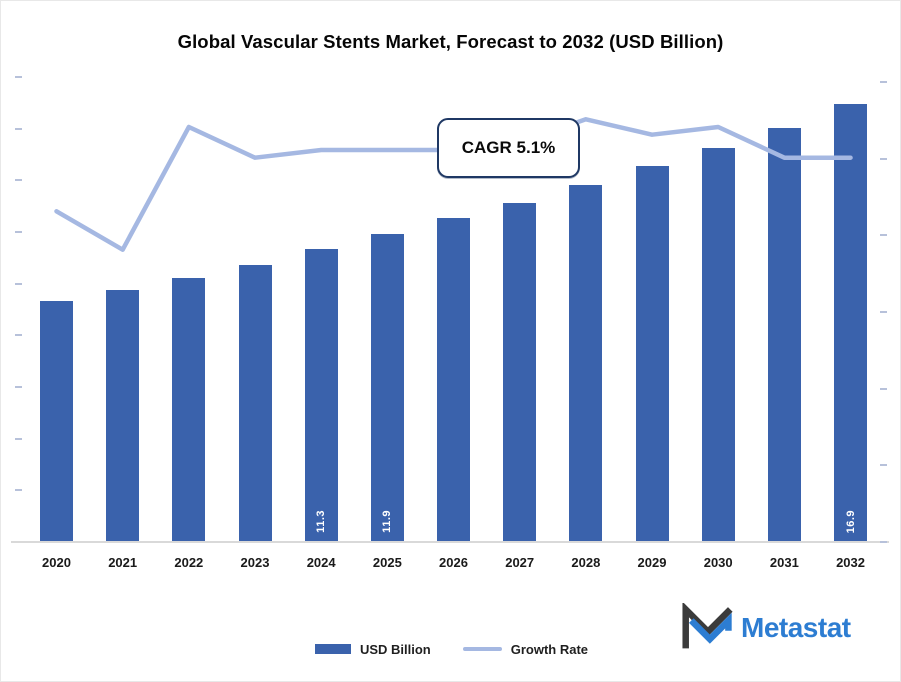 This screenshot has height=682, width=901. What do you see at coordinates (321, 395) in the screenshot?
I see `bar-2024: 11.3` at bounding box center [321, 395].